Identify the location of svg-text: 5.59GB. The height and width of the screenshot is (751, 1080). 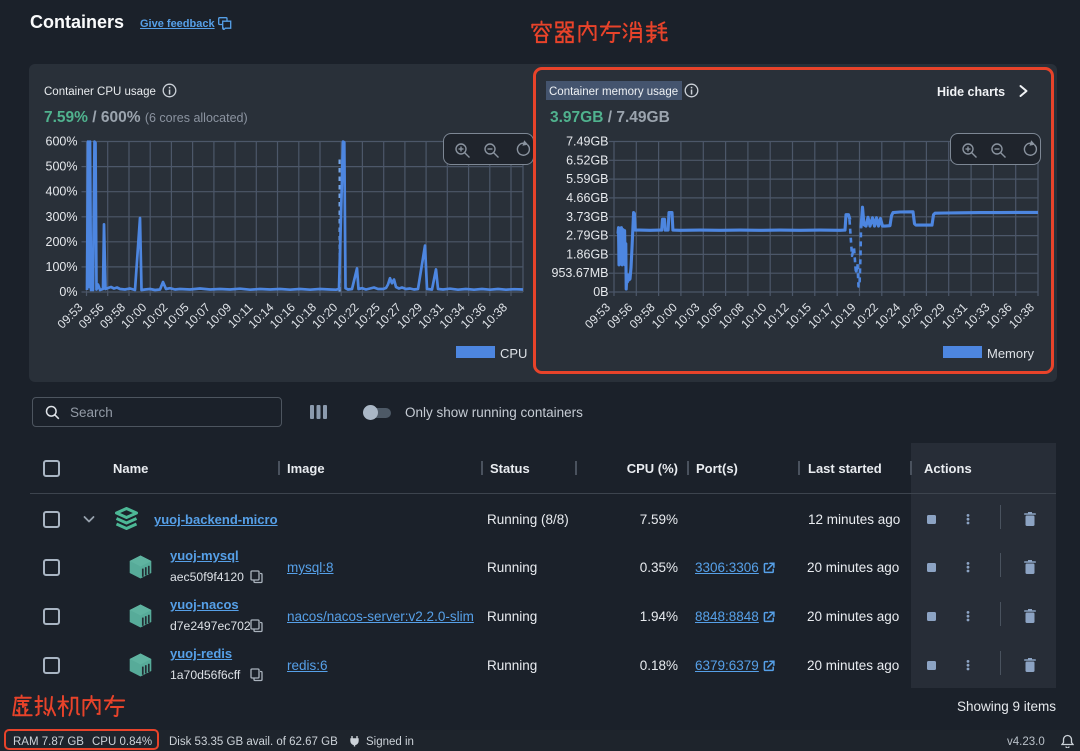
(587, 179).